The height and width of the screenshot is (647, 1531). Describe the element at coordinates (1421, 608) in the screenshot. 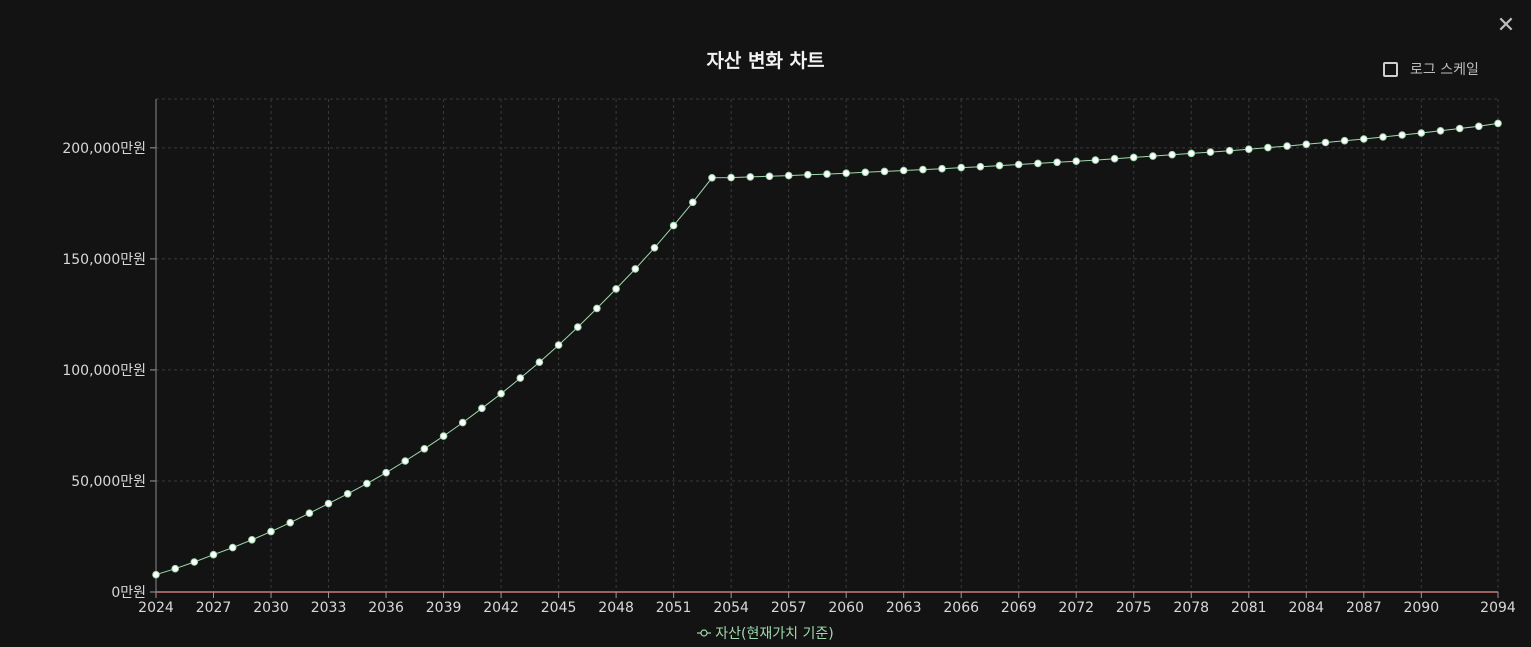

I see `x-tick-label: 2090` at that location.